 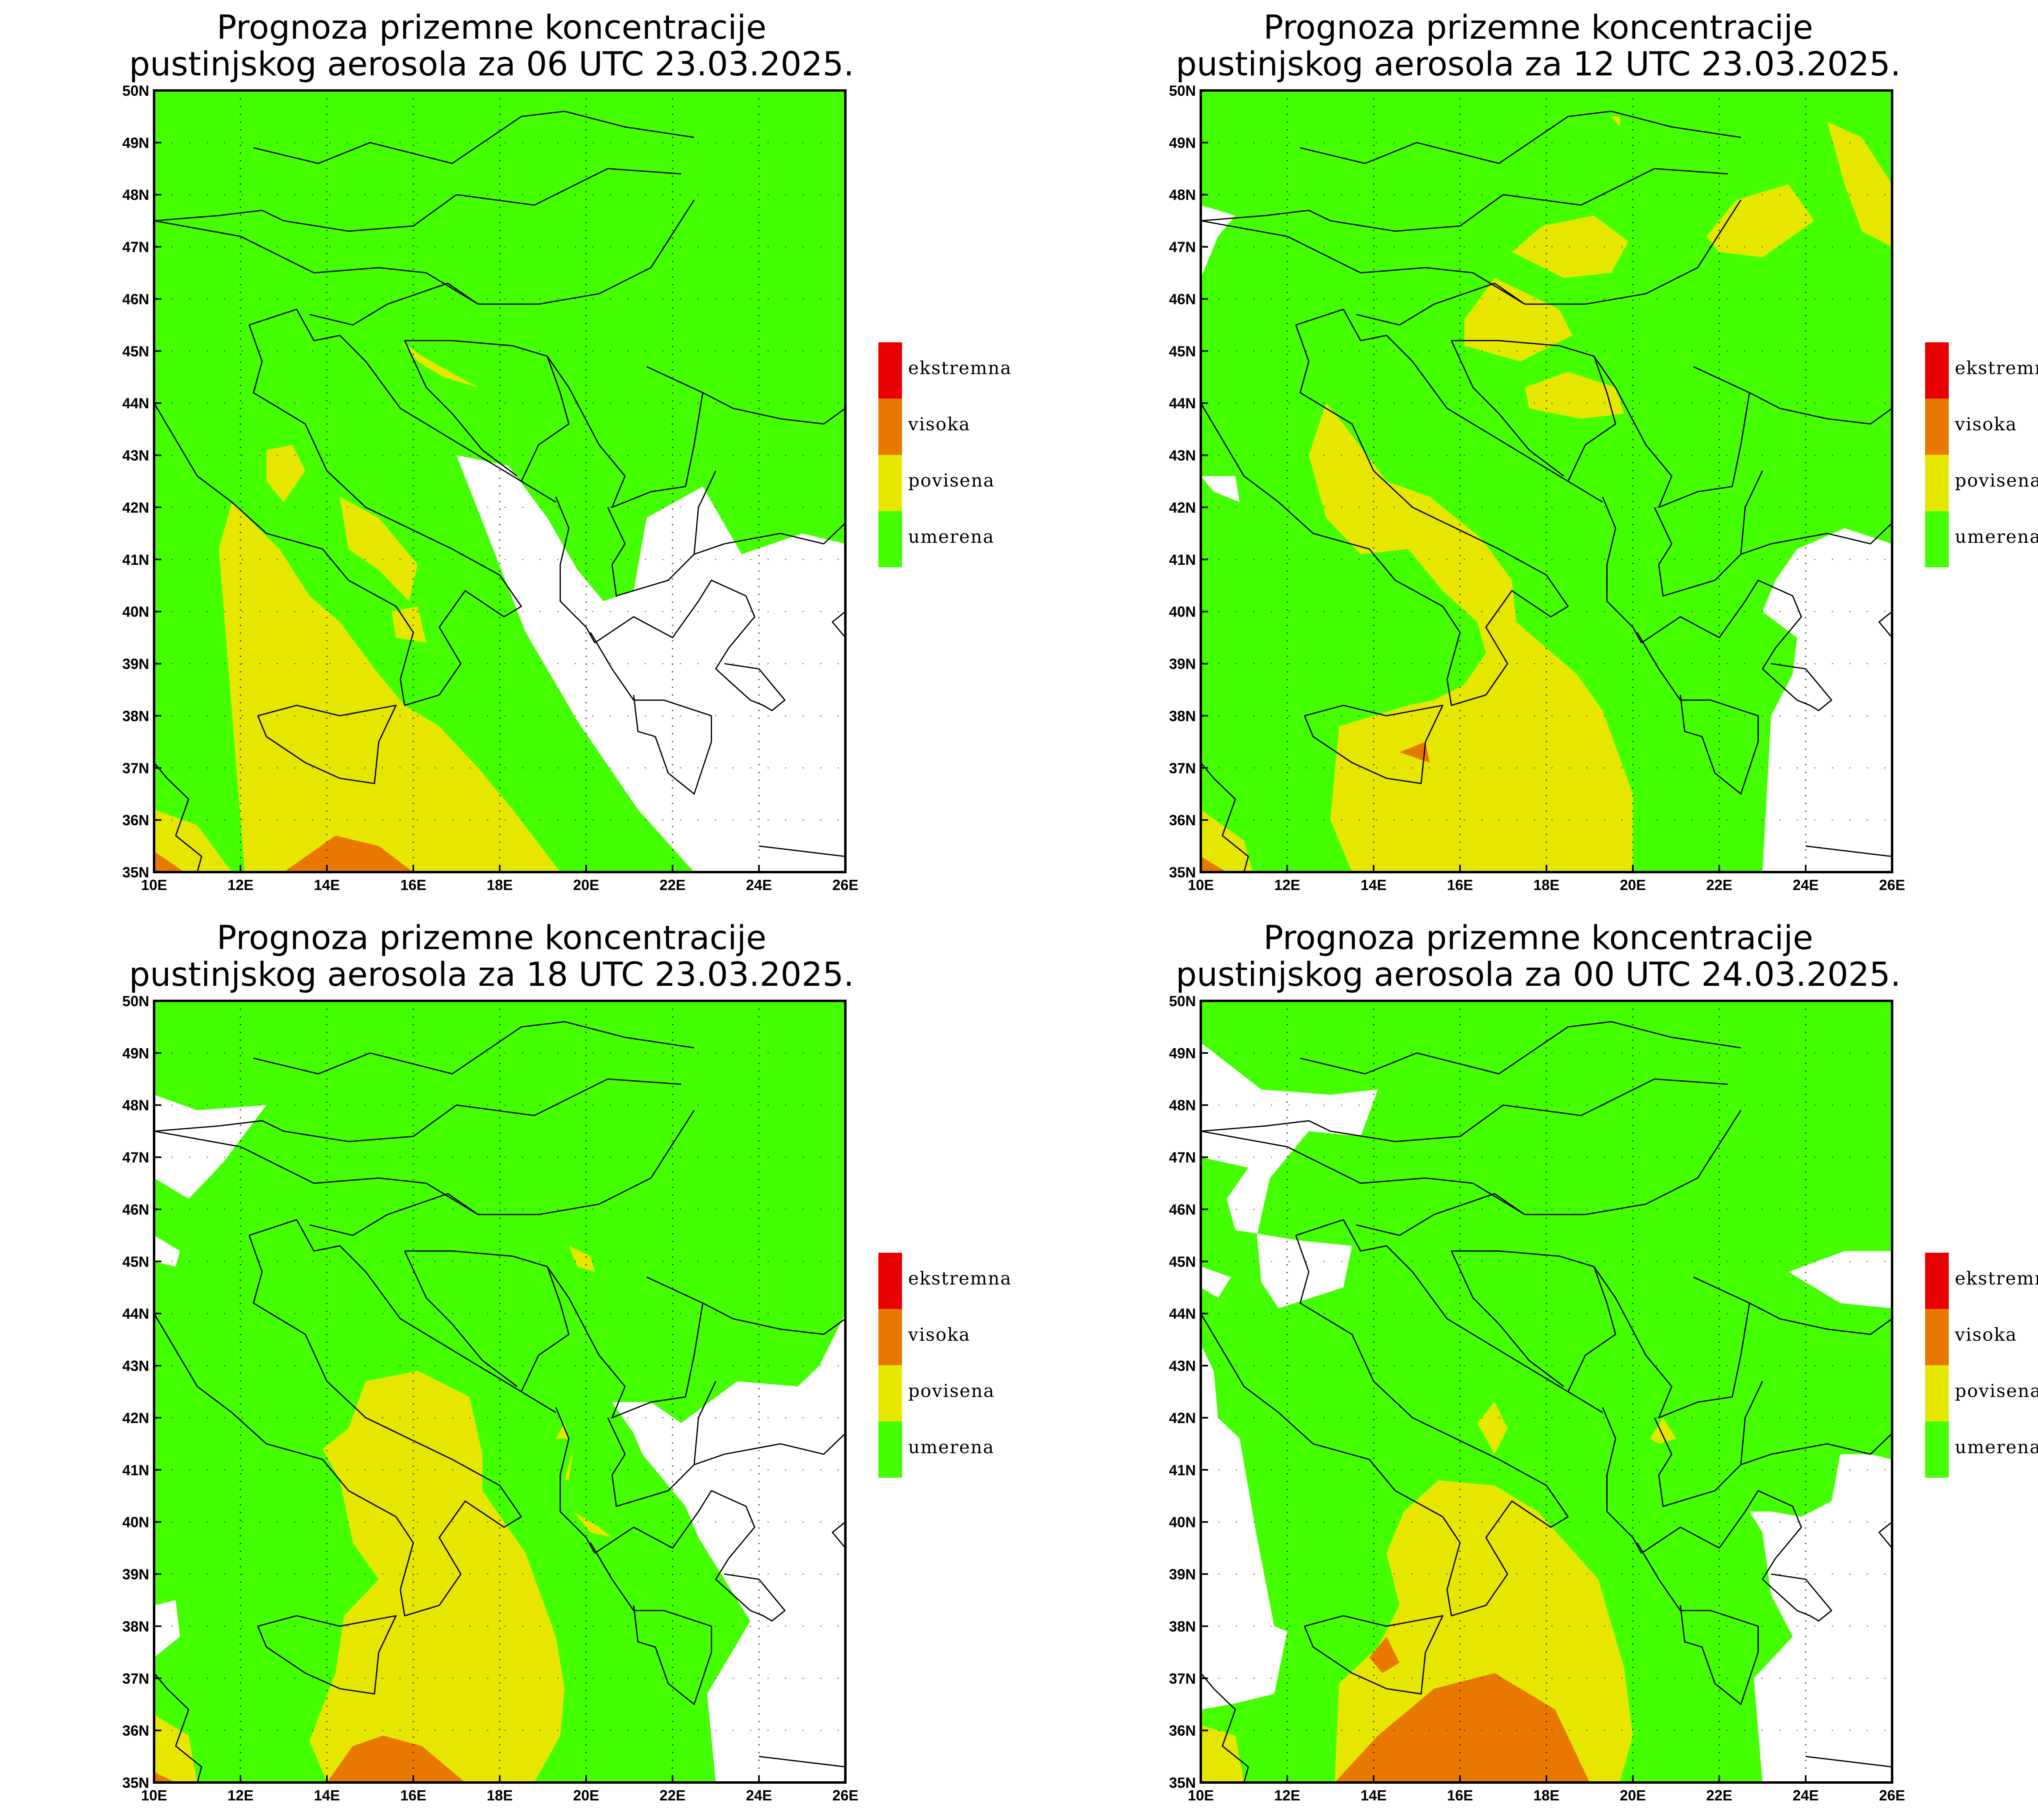 What do you see at coordinates (136, 1418) in the screenshot?
I see `y-tick-label: 42N` at bounding box center [136, 1418].